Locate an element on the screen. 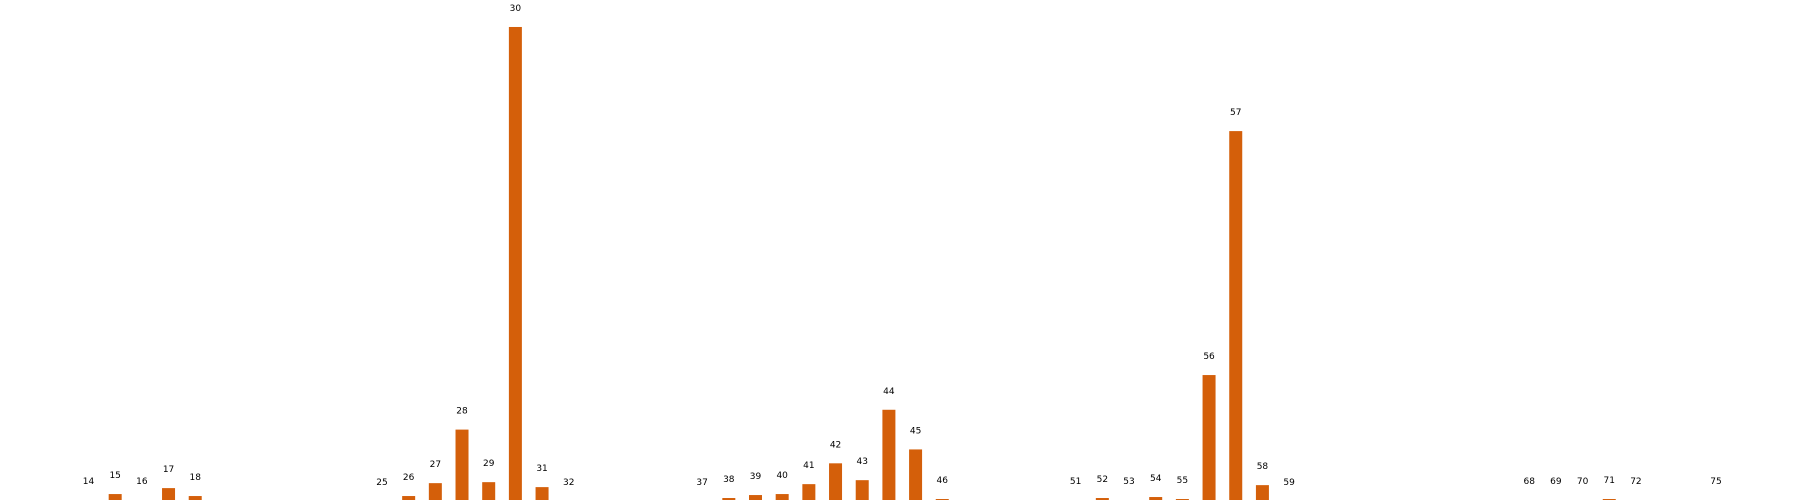  bar-label-51: 51 is located at coordinates (1075, 482).